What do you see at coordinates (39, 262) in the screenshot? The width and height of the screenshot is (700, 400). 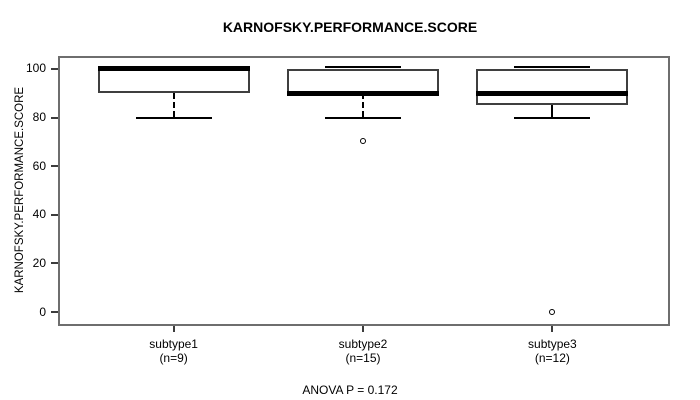 I see `y-tick-label: 20` at bounding box center [39, 262].